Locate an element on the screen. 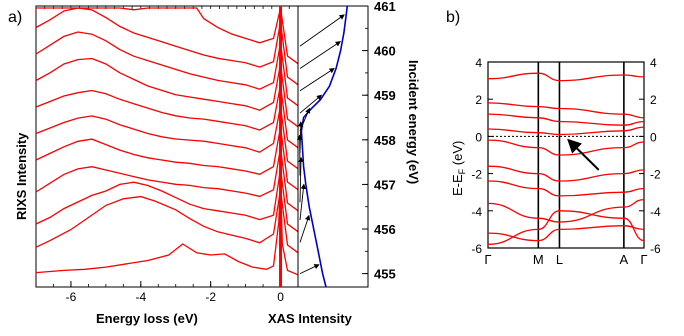 This screenshot has height=336, width=684. band-y-tick-label-left: 4 is located at coordinates (478, 63).